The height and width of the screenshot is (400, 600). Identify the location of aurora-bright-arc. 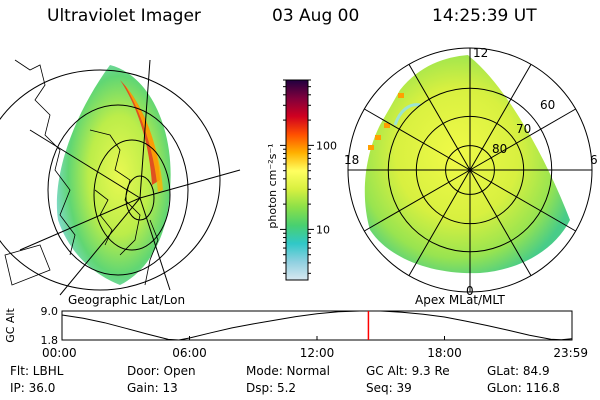
(140, 132).